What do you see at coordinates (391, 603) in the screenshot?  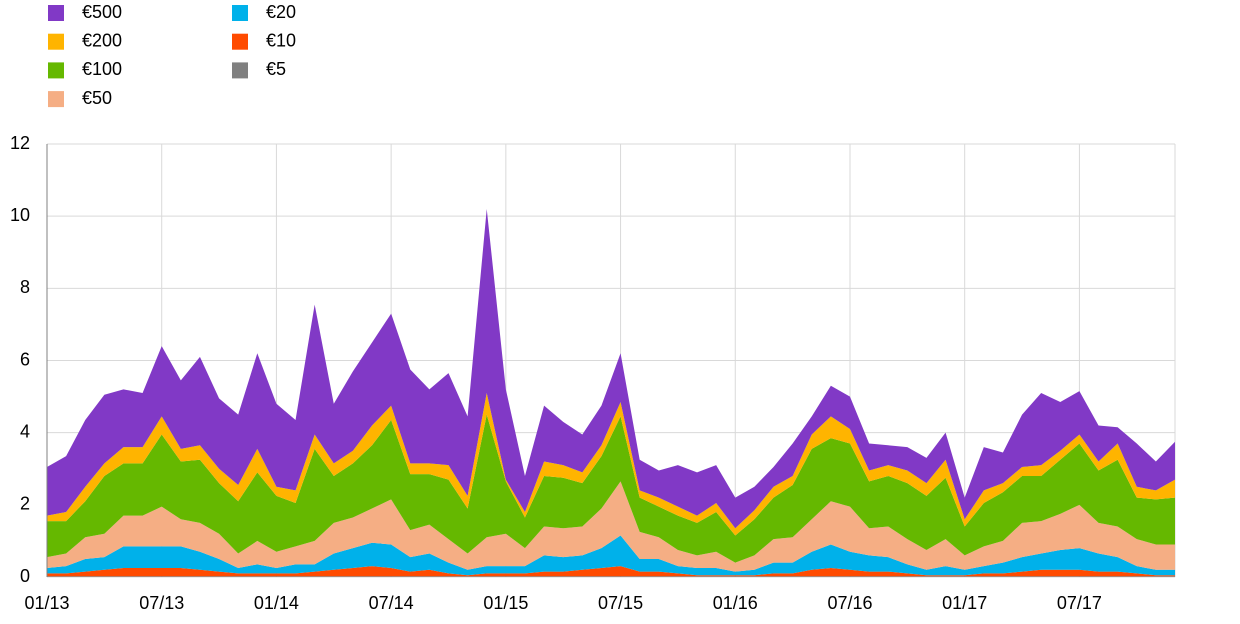 I see `x-tick-label: 07/14` at bounding box center [391, 603].